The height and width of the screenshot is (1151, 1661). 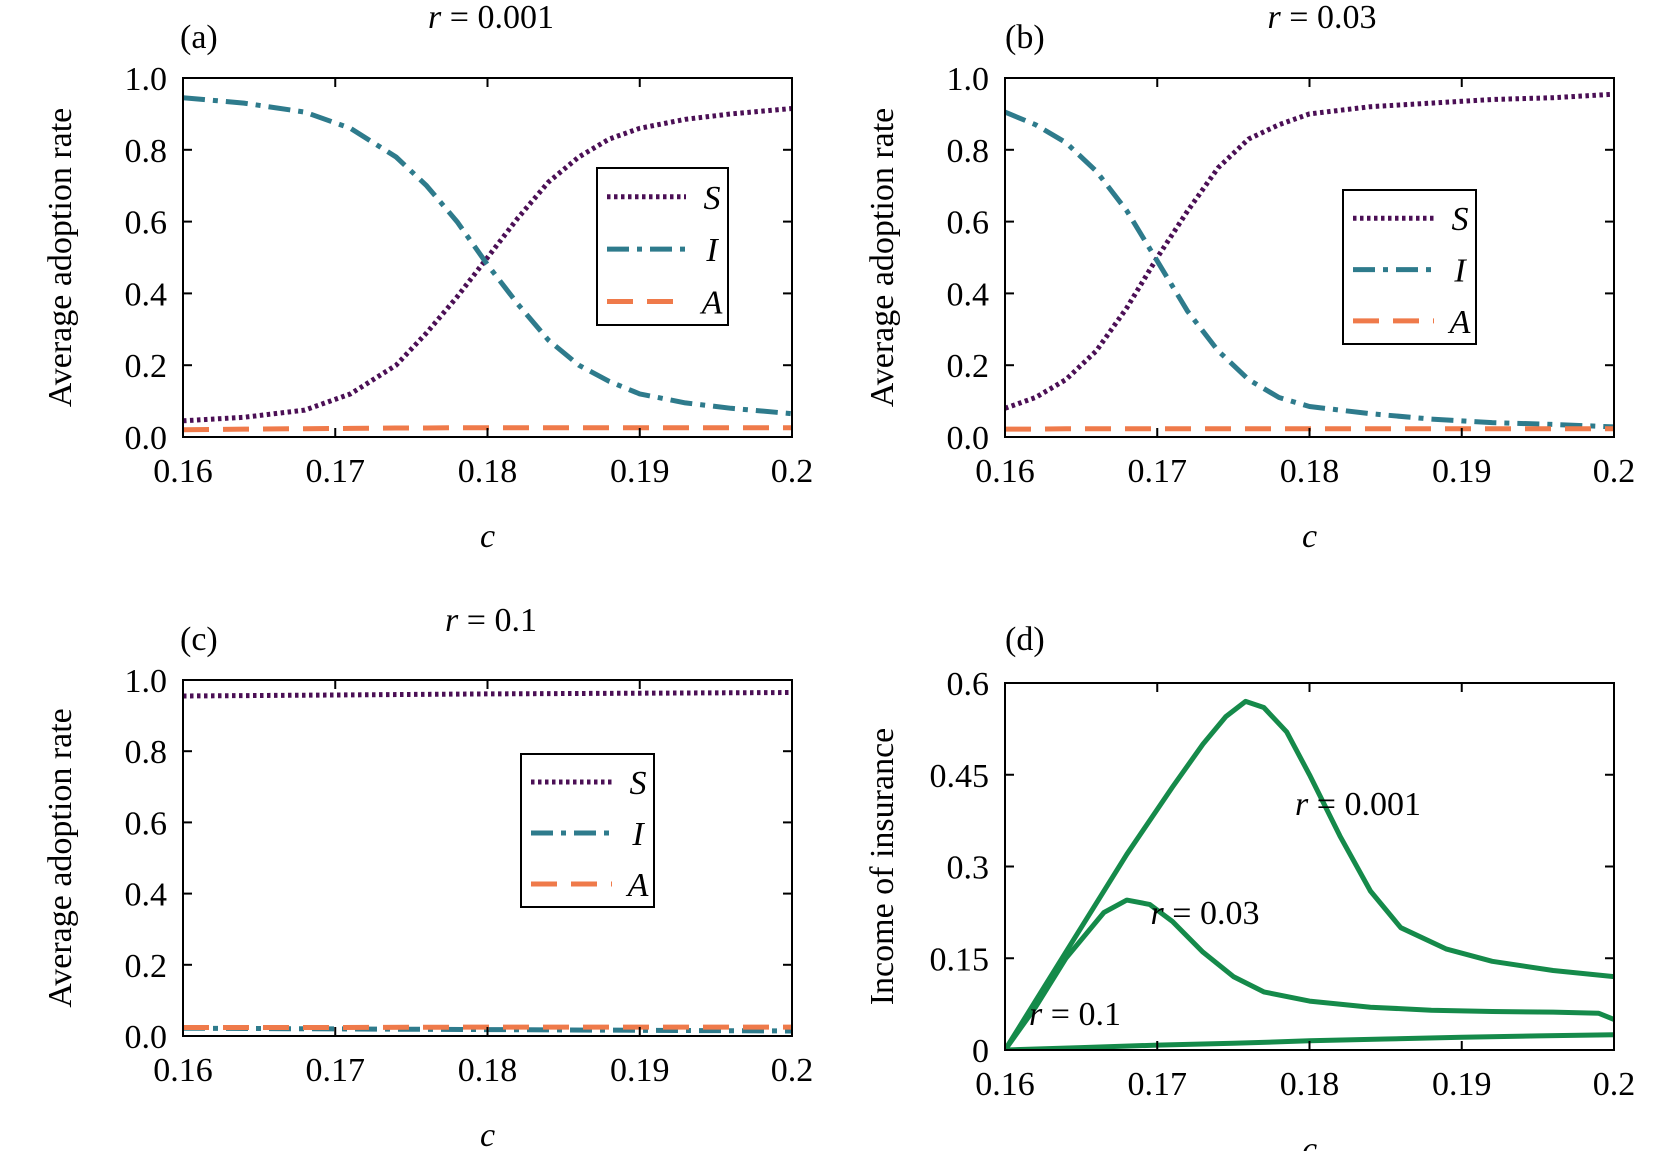 What do you see at coordinates (491, 620) in the screenshot?
I see `panel-title: r = 0.1` at bounding box center [491, 620].